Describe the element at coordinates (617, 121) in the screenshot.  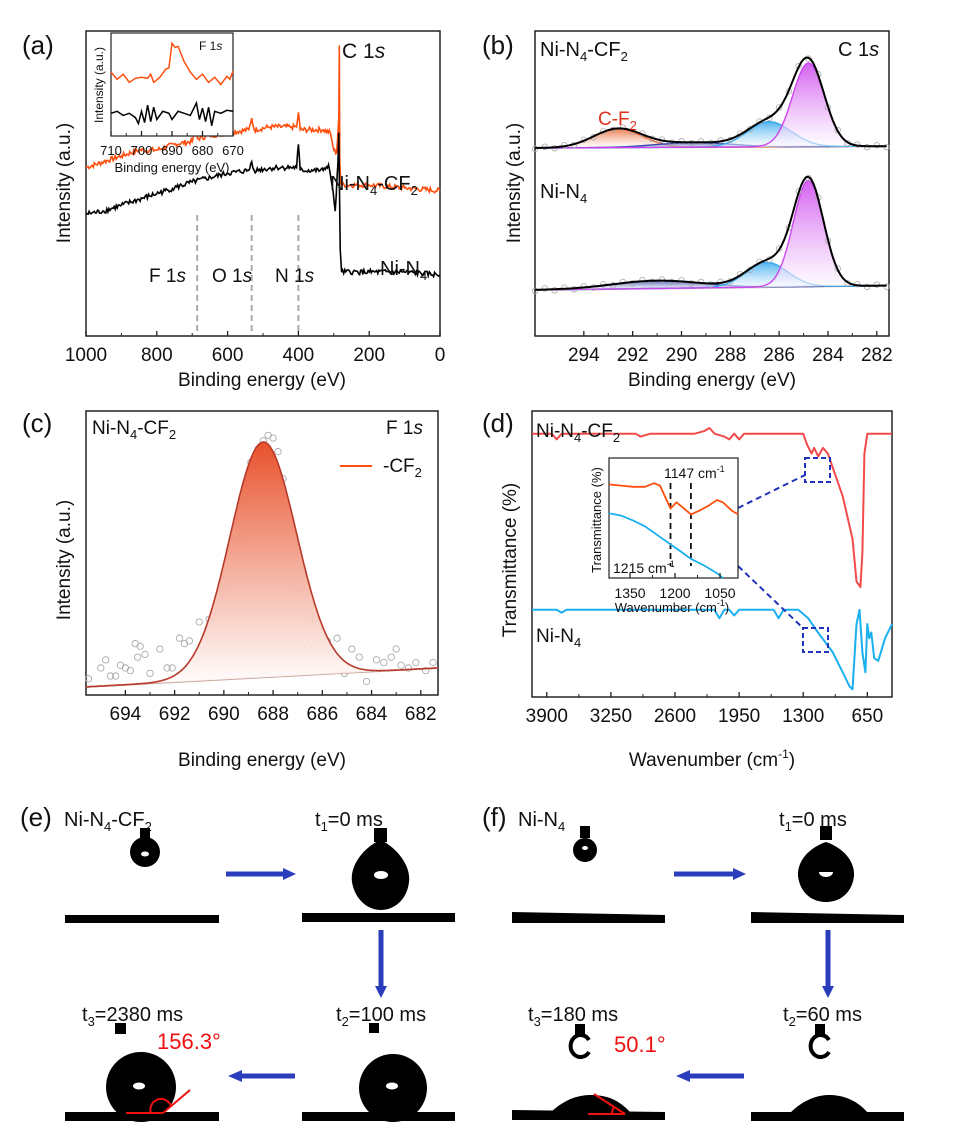
I see `peak-label-cf2: C-F2` at that location.